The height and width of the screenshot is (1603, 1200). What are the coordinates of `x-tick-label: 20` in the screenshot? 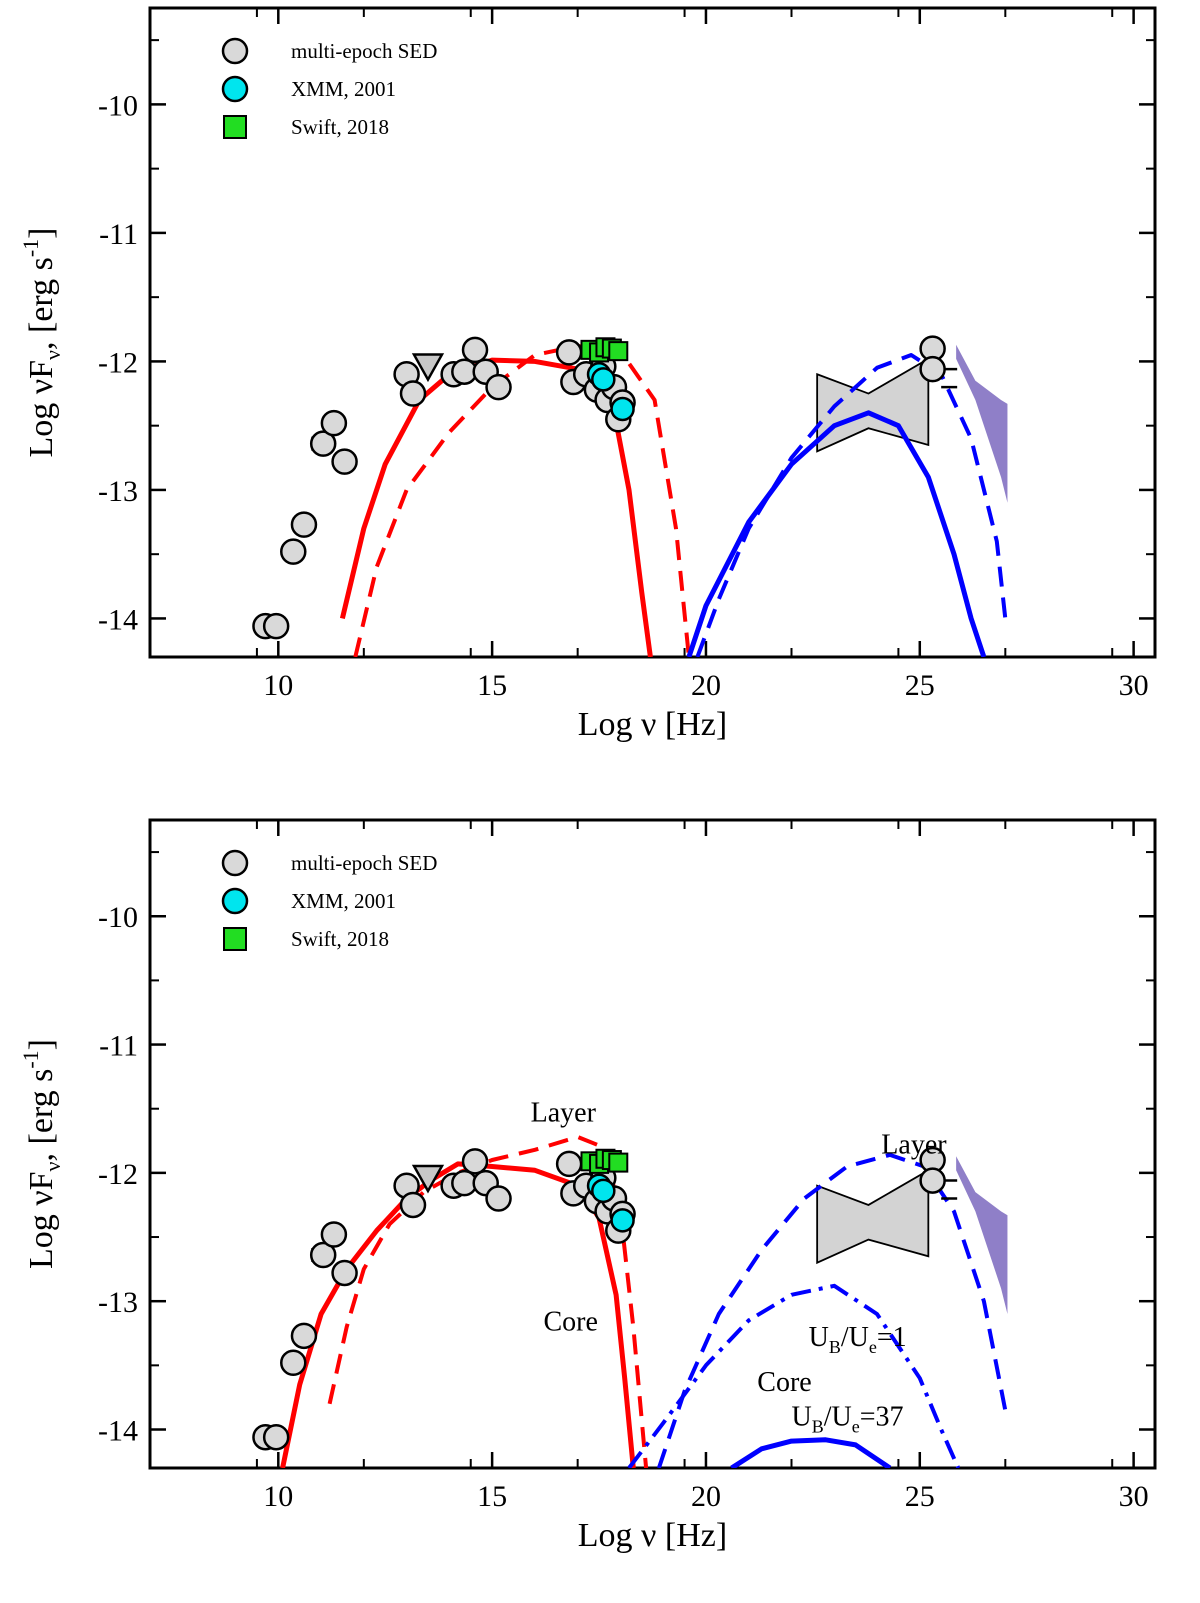 It's located at (706, 685).